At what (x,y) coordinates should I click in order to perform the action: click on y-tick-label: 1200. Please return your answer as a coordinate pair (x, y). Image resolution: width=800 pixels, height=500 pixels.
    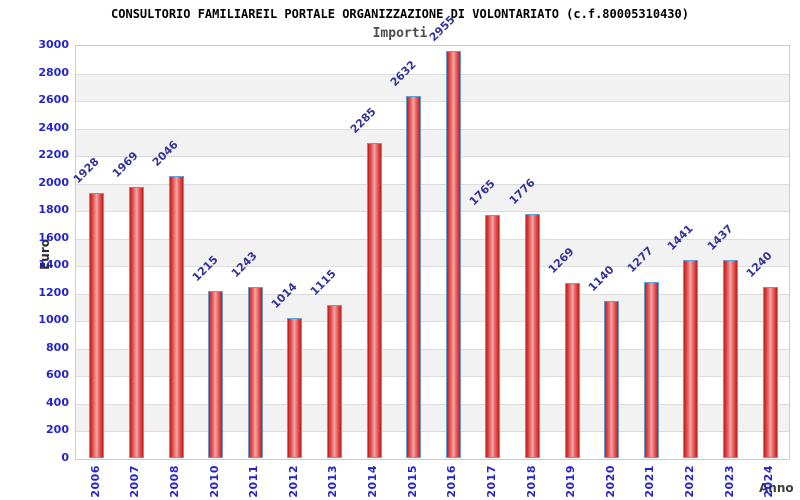
    Looking at the image, I should click on (53, 292).